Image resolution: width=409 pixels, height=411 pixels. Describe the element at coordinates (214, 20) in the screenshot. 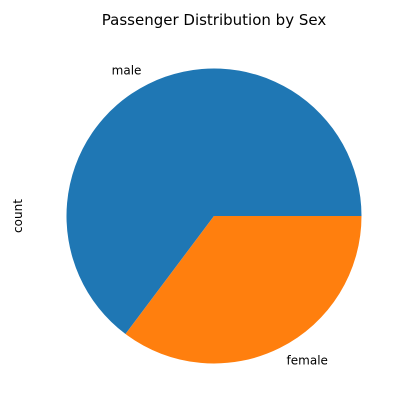

I see `chart-title: Passenger Distribution by Sex` at that location.